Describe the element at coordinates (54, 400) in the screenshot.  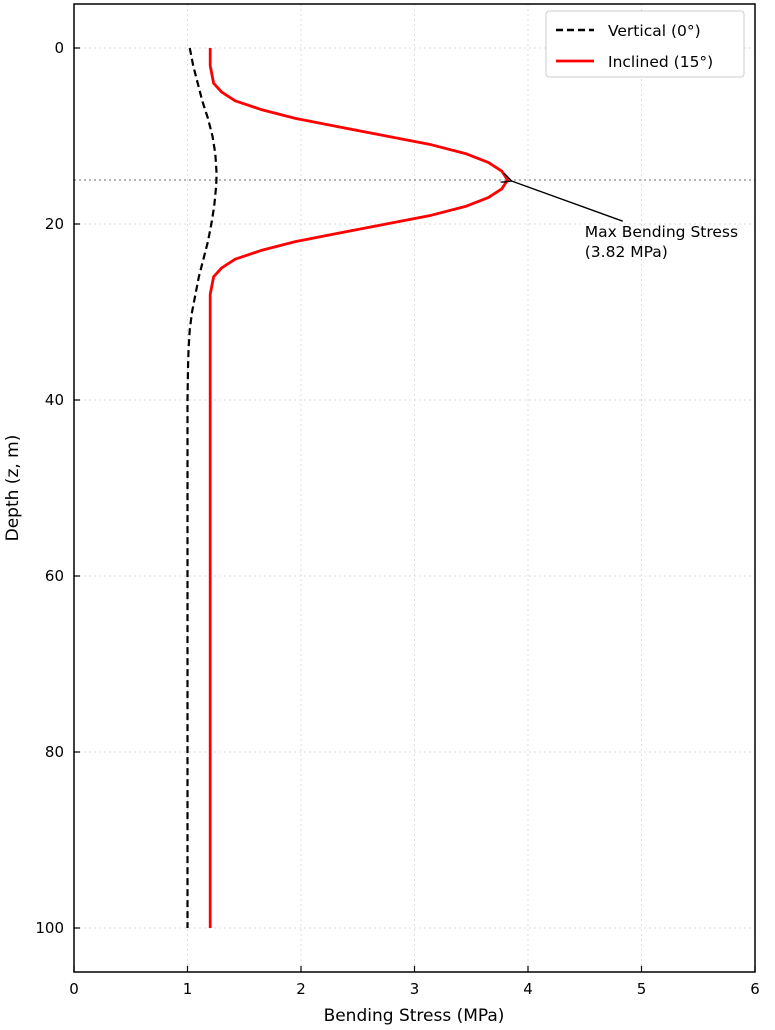
I see `y-tick-label: 40` at that location.